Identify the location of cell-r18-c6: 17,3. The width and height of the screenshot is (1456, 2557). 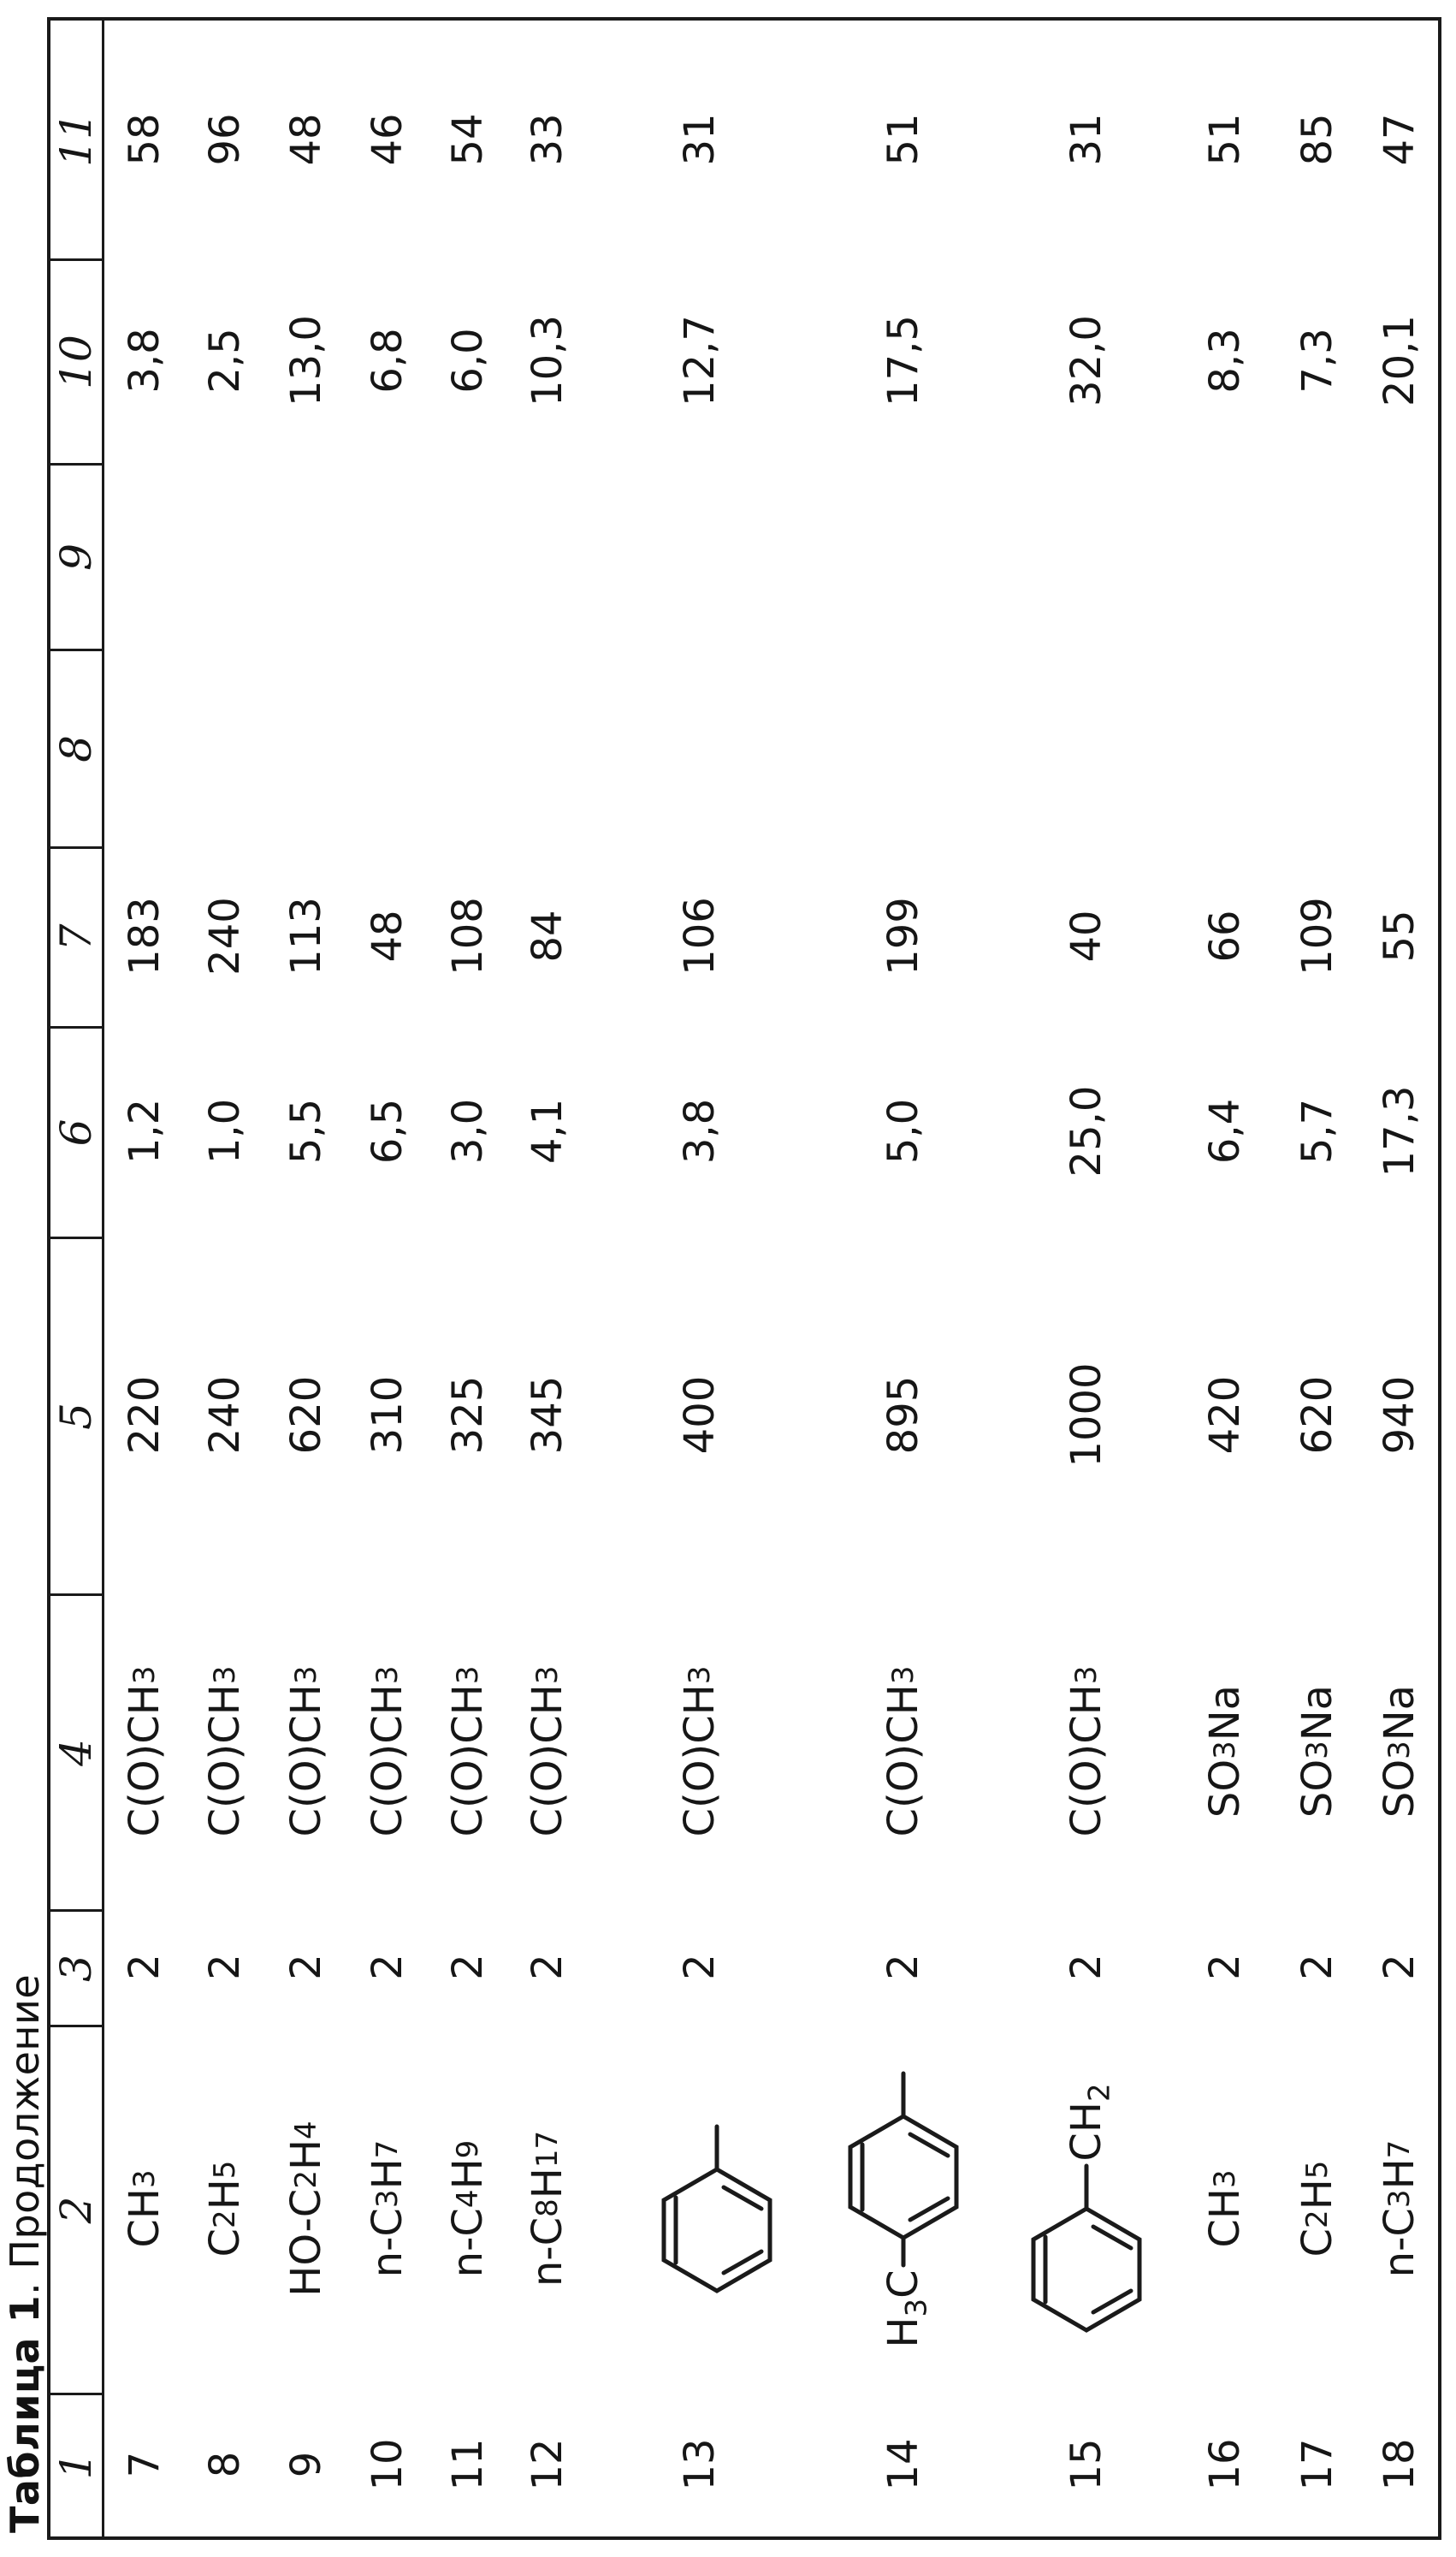
(1399, 1131).